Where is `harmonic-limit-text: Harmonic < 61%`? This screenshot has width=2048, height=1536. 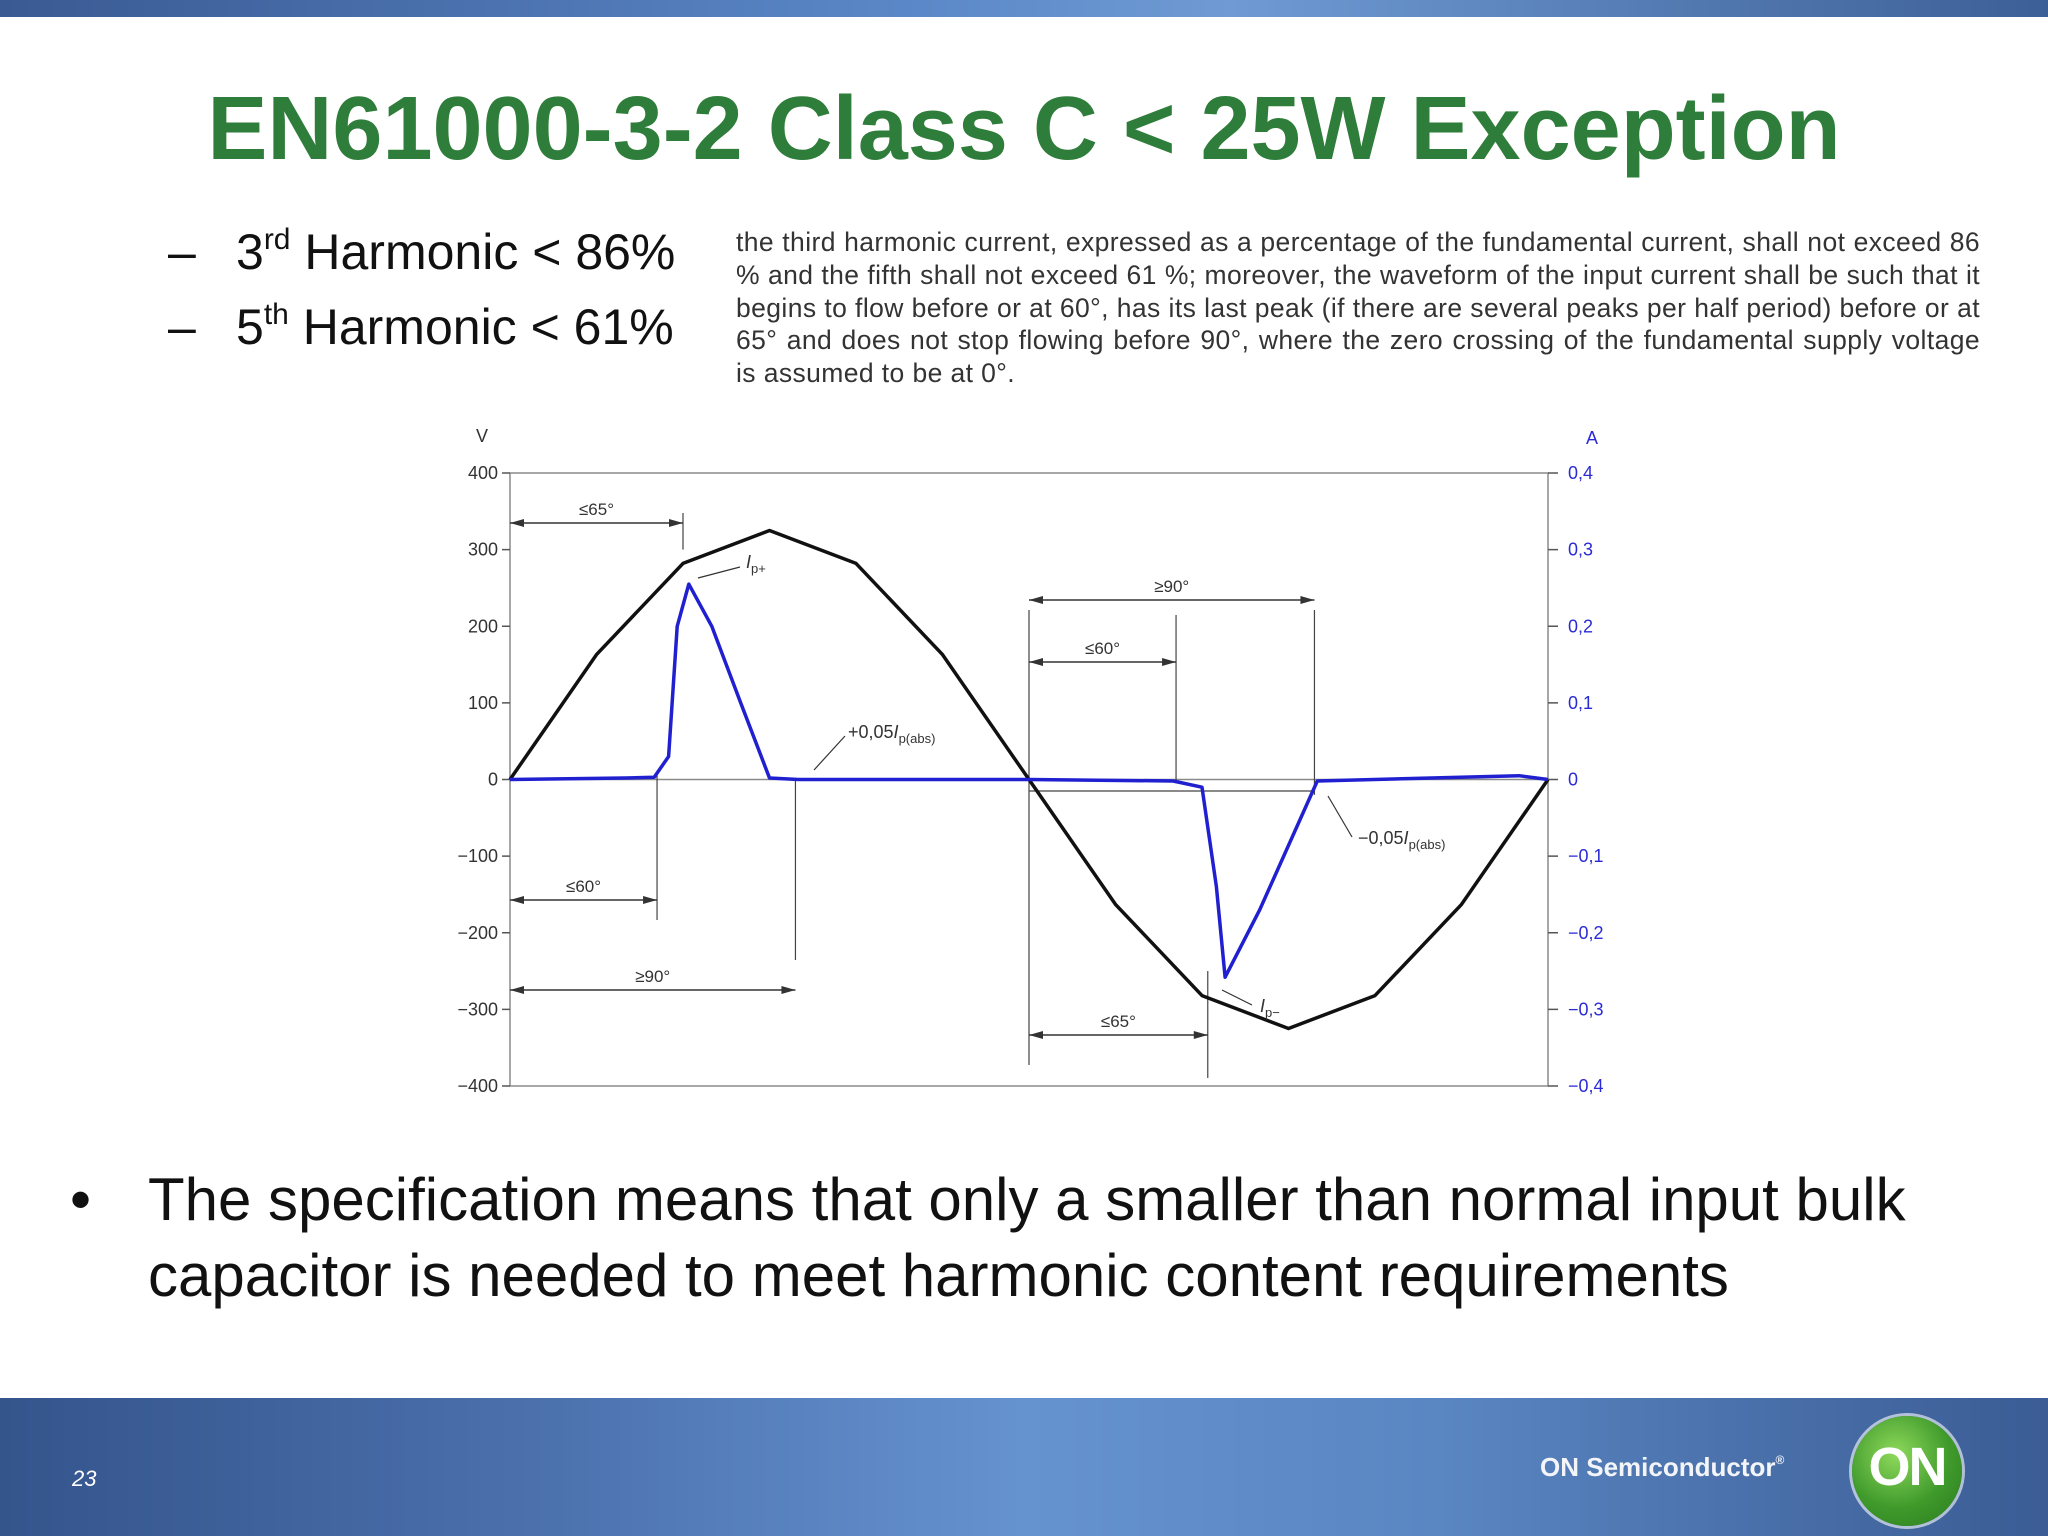 harmonic-limit-text: Harmonic < 61% is located at coordinates (481, 327).